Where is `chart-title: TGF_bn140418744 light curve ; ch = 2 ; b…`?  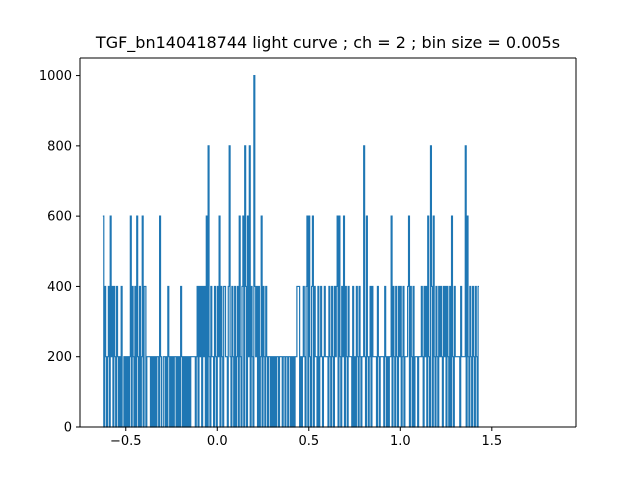
chart-title: TGF_bn140418744 light curve ; ch = 2 ; b… is located at coordinates (327, 43).